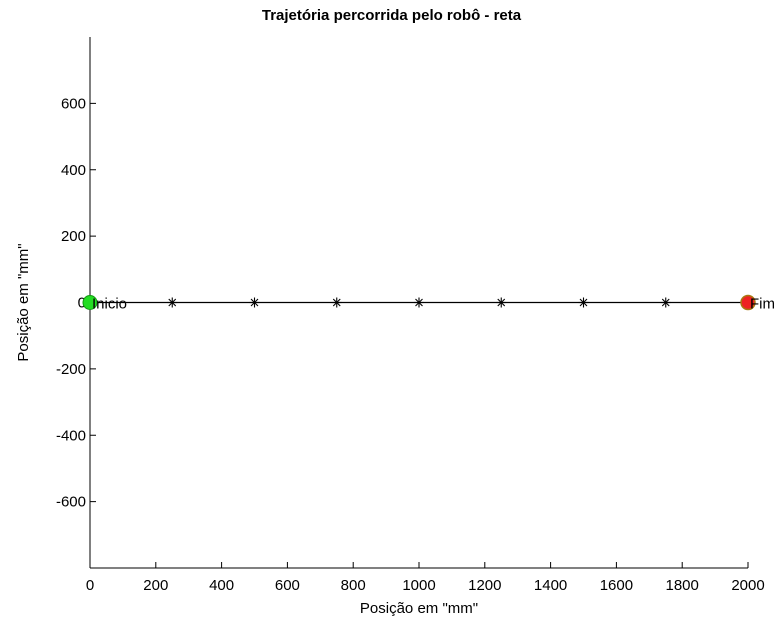 This screenshot has width=783, height=624. I want to click on x-tick-label: 1200, so click(484, 585).